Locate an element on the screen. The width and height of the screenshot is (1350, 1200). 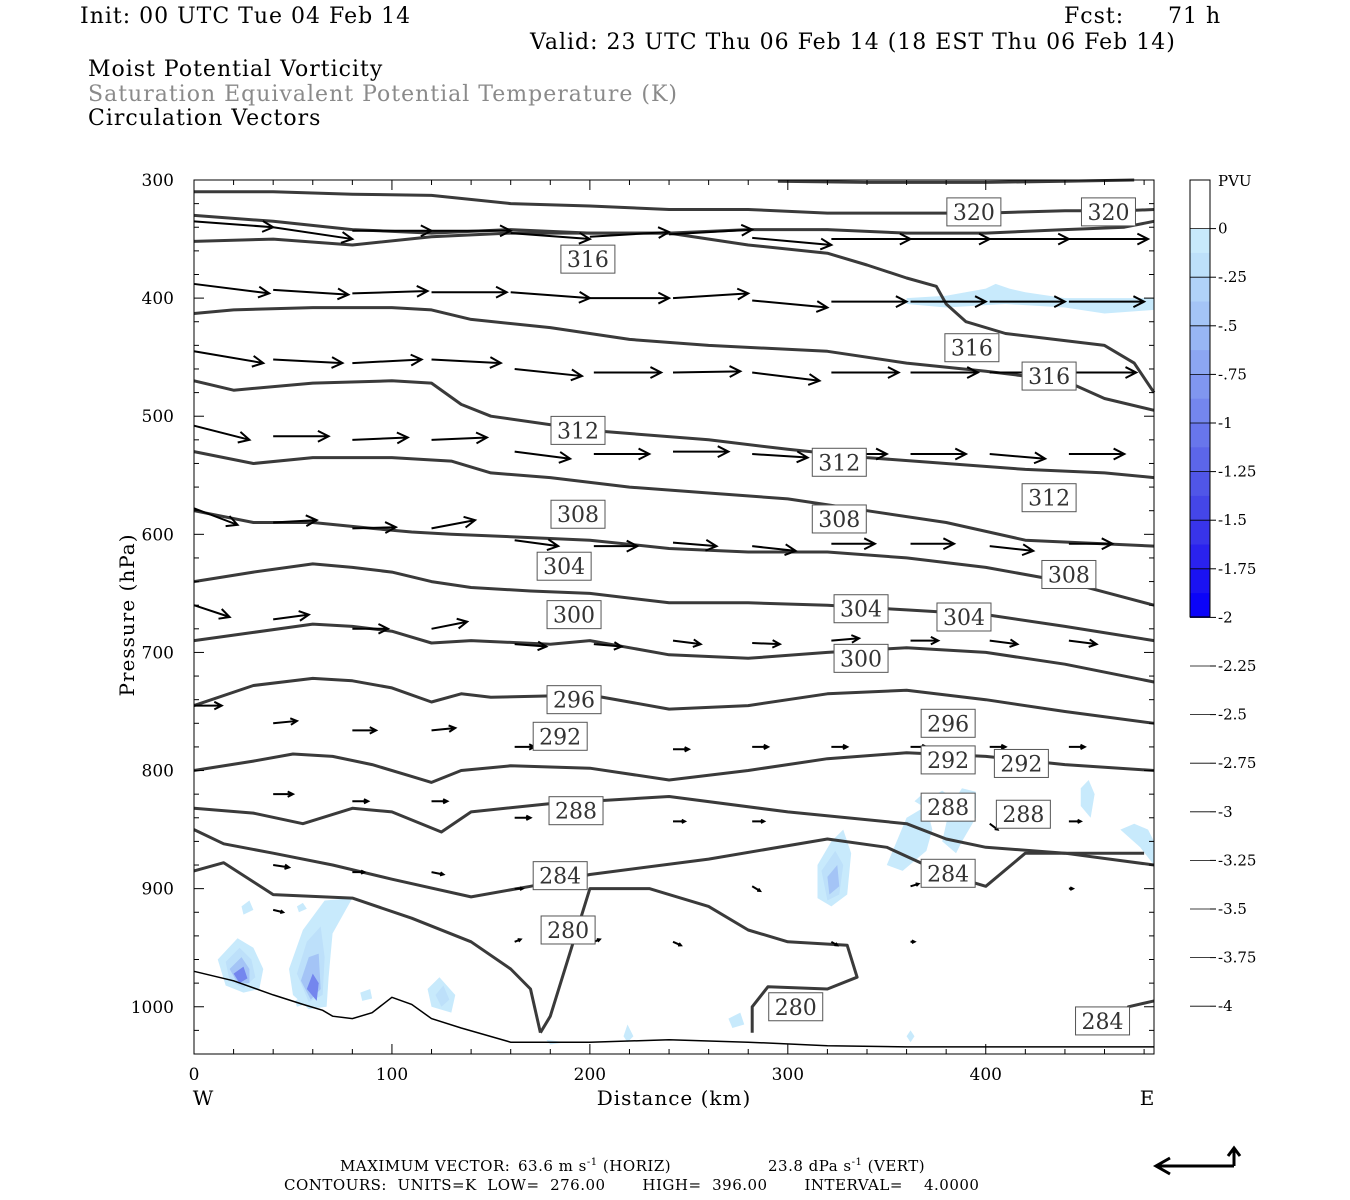
svg-text: 292 is located at coordinates (1021, 764).